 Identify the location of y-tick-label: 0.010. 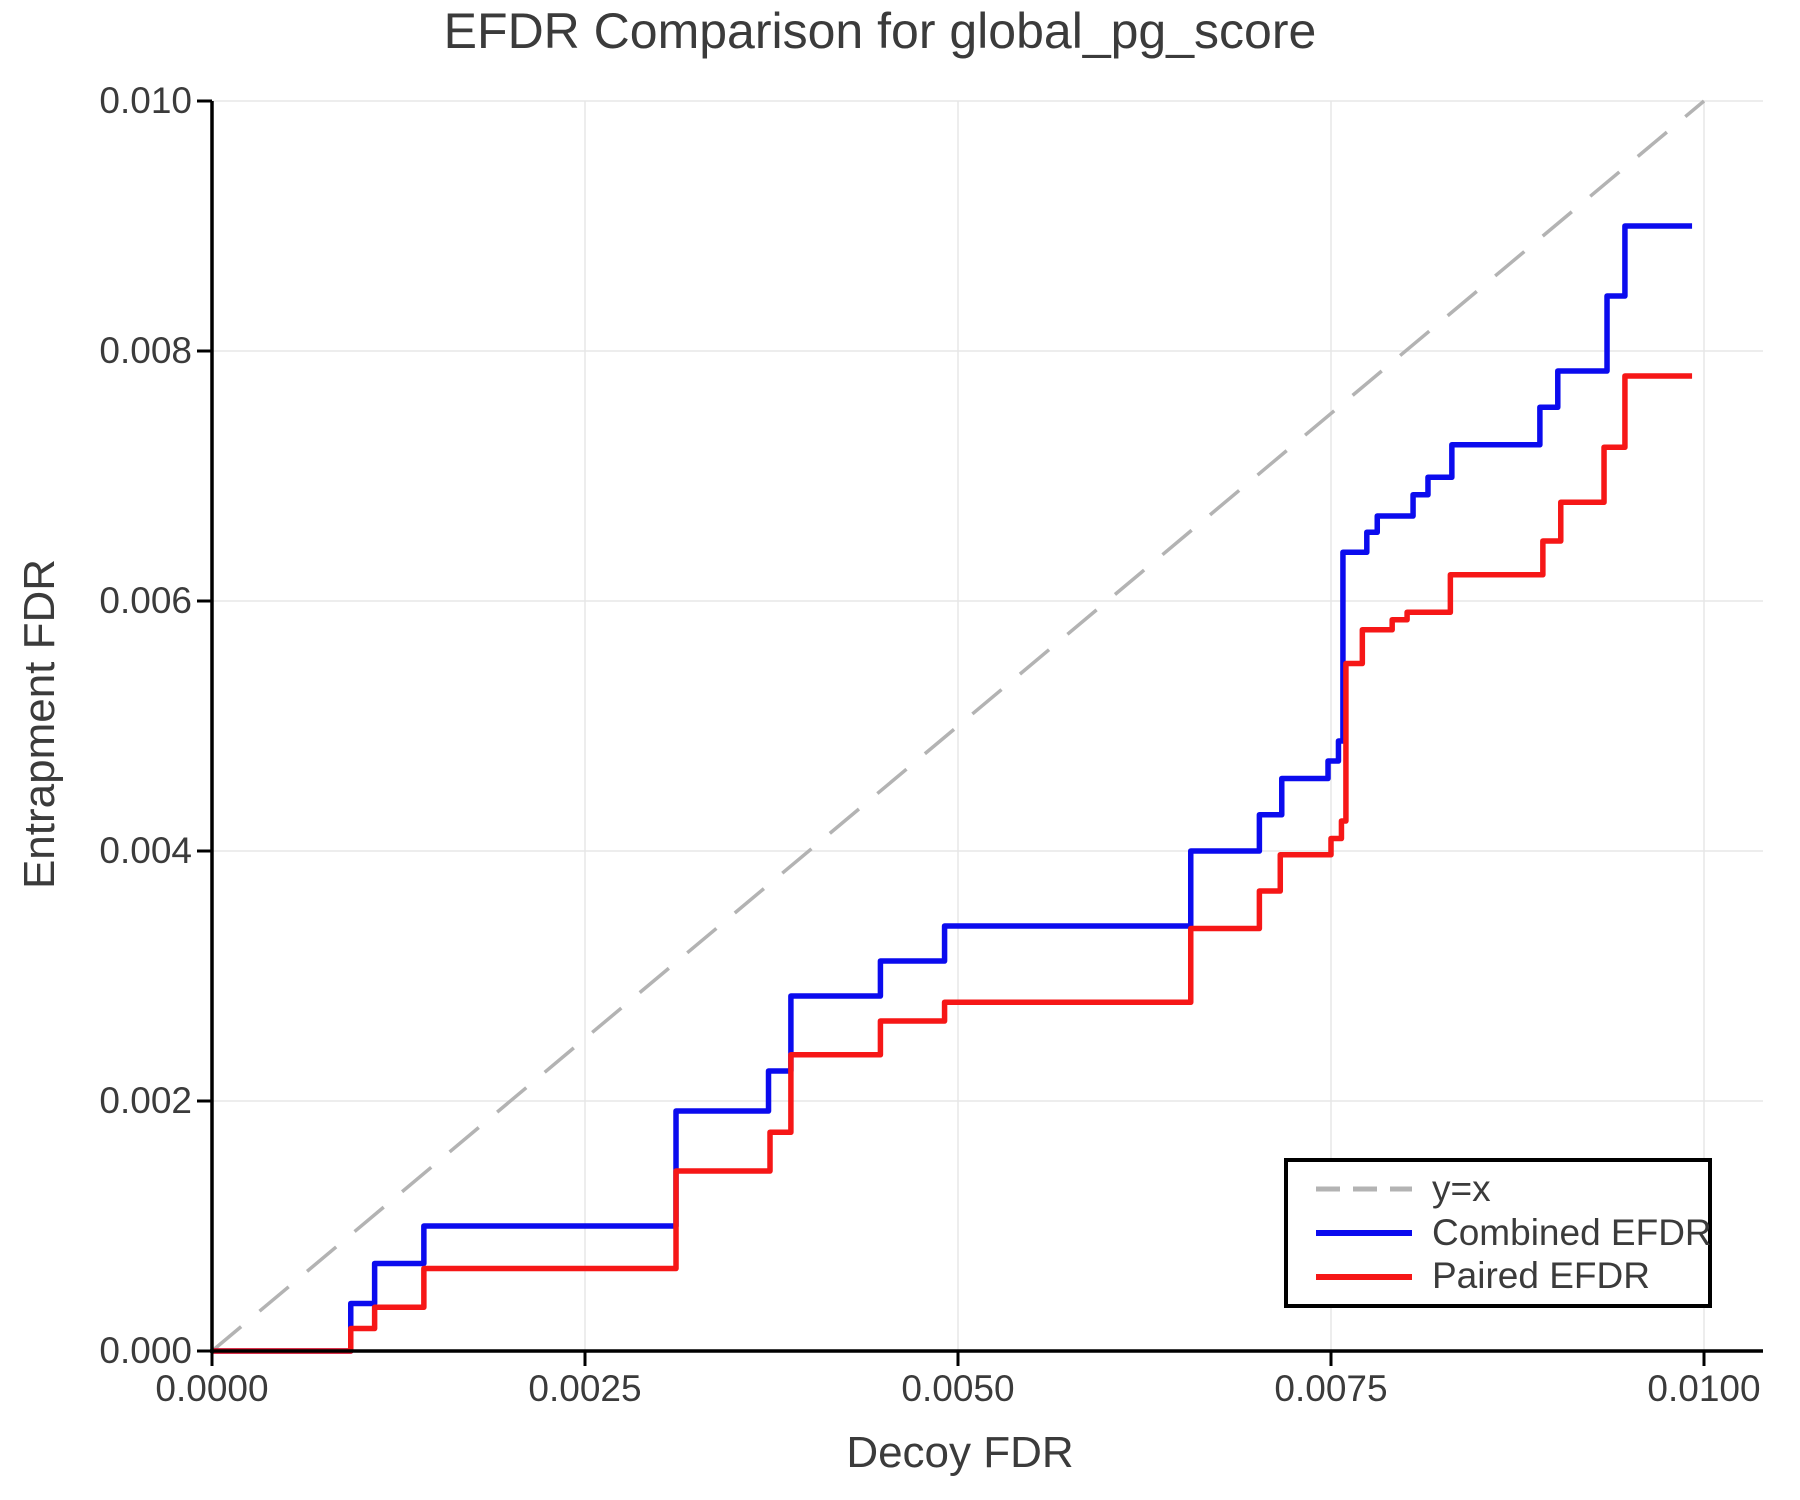
(145, 100).